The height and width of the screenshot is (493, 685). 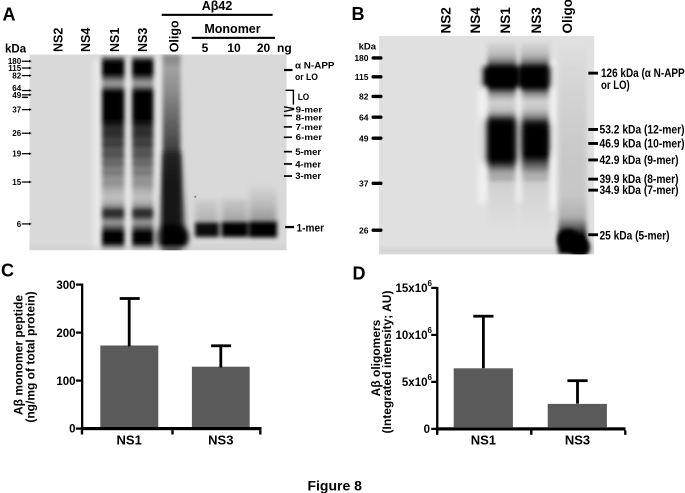 What do you see at coordinates (65, 382) in the screenshot?
I see `svg-text: 100` at bounding box center [65, 382].